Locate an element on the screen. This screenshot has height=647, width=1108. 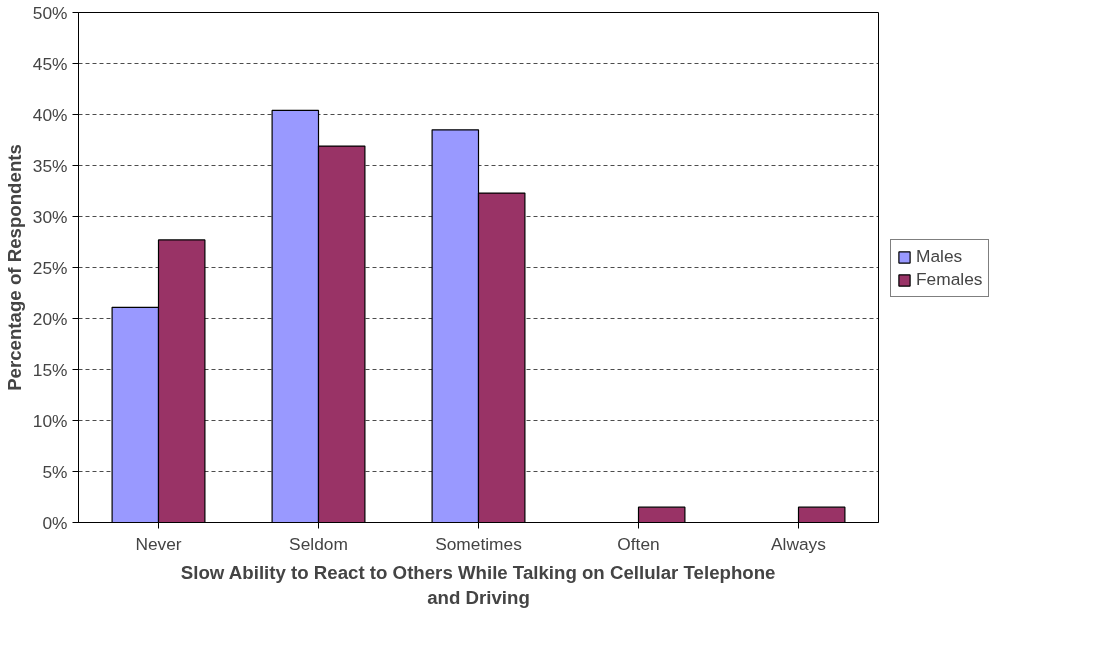
x-tick-label: Seldom is located at coordinates (318, 543).